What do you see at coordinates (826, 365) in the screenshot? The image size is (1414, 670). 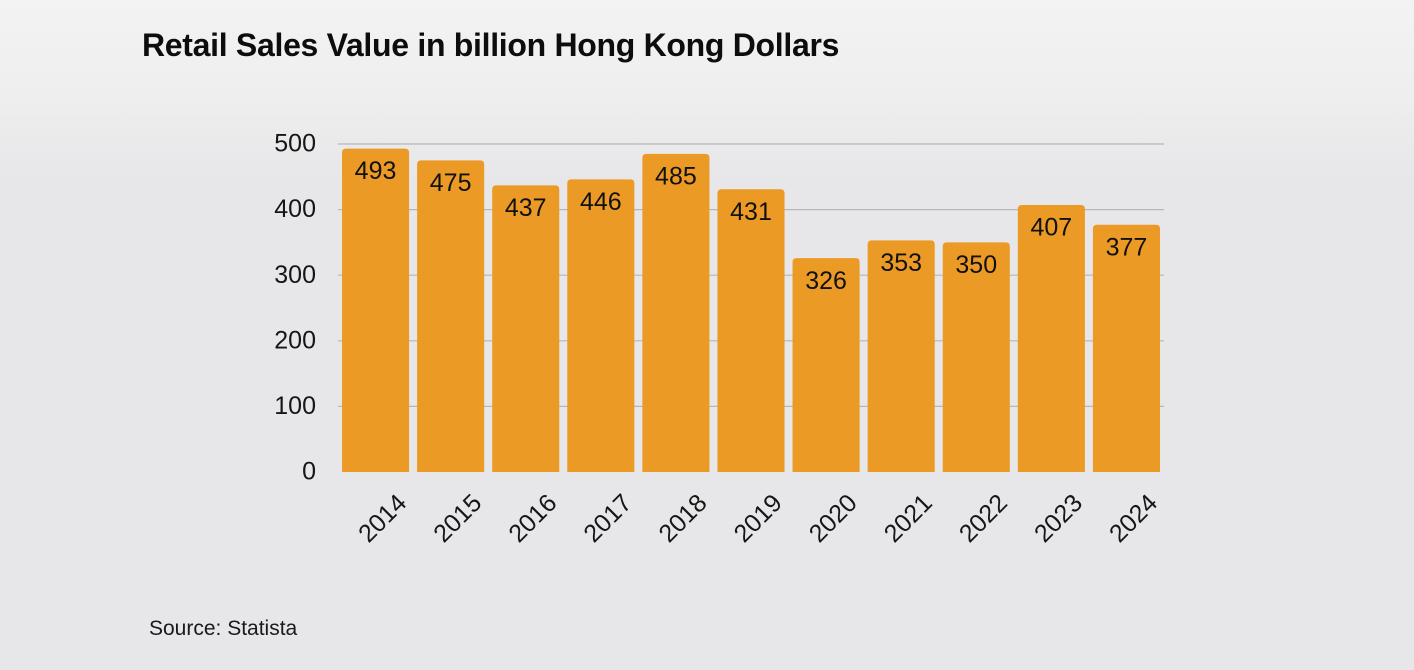 I see `bar-2020` at bounding box center [826, 365].